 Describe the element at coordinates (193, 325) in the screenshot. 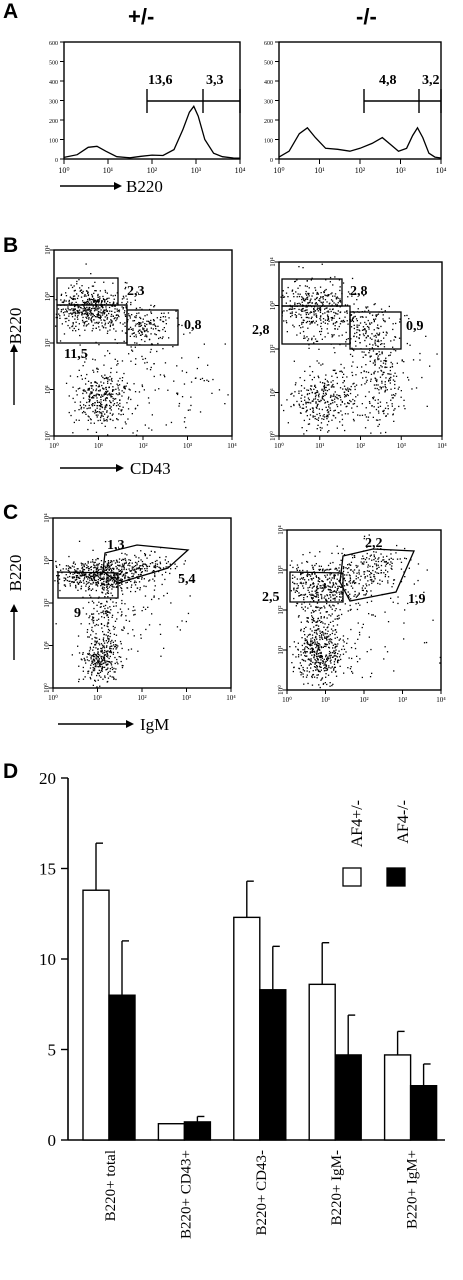

I see `gate-label-b-het-2: 0,8` at that location.